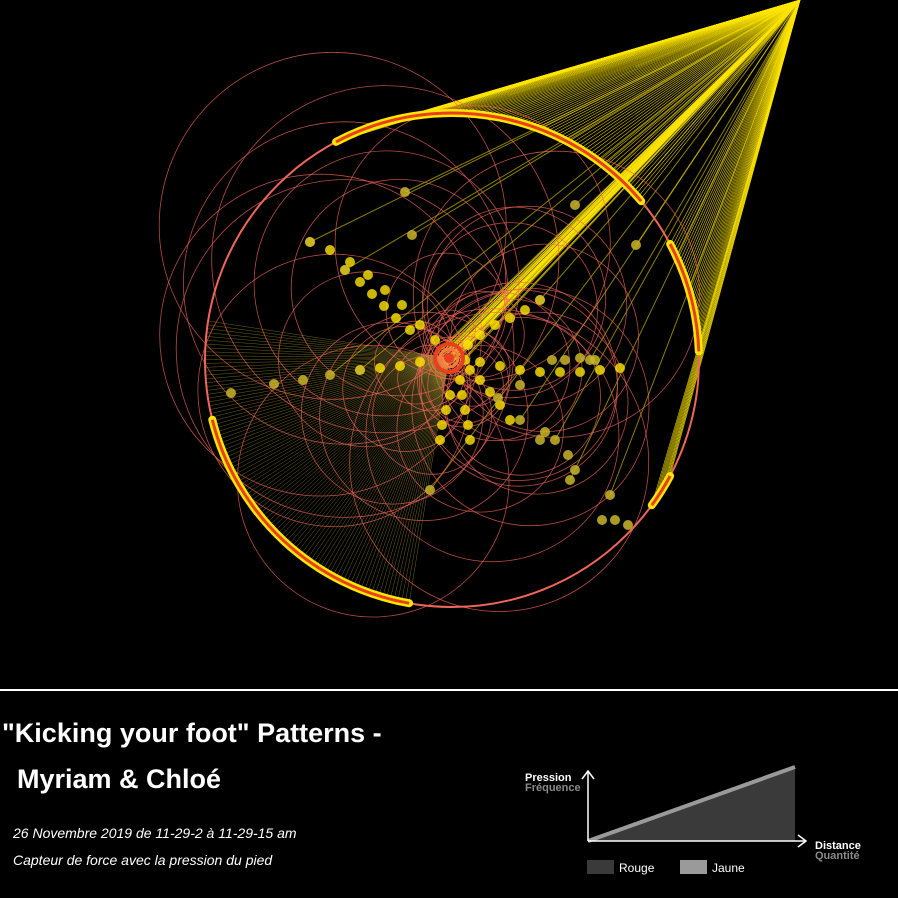  I want to click on legend-label-rouge: Rouge, so click(637, 868).